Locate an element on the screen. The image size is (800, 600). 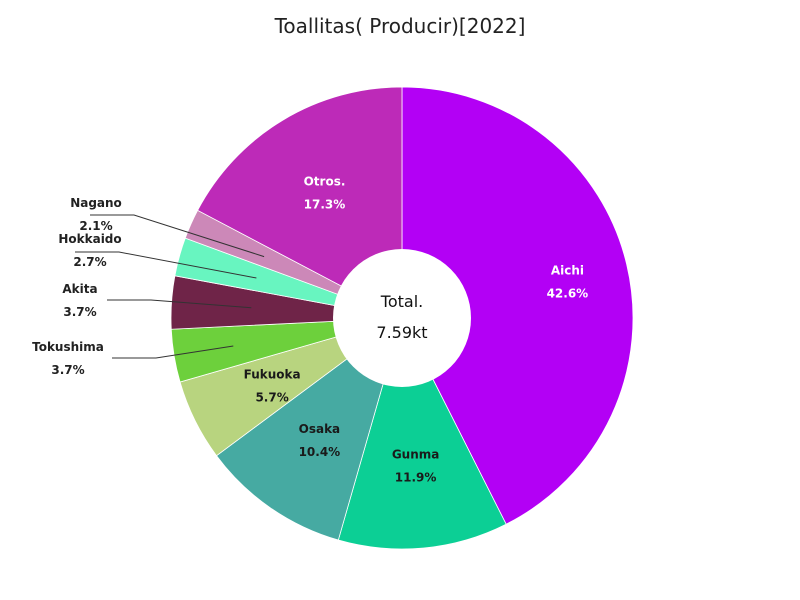
slice-gunma is located at coordinates (422, 433).